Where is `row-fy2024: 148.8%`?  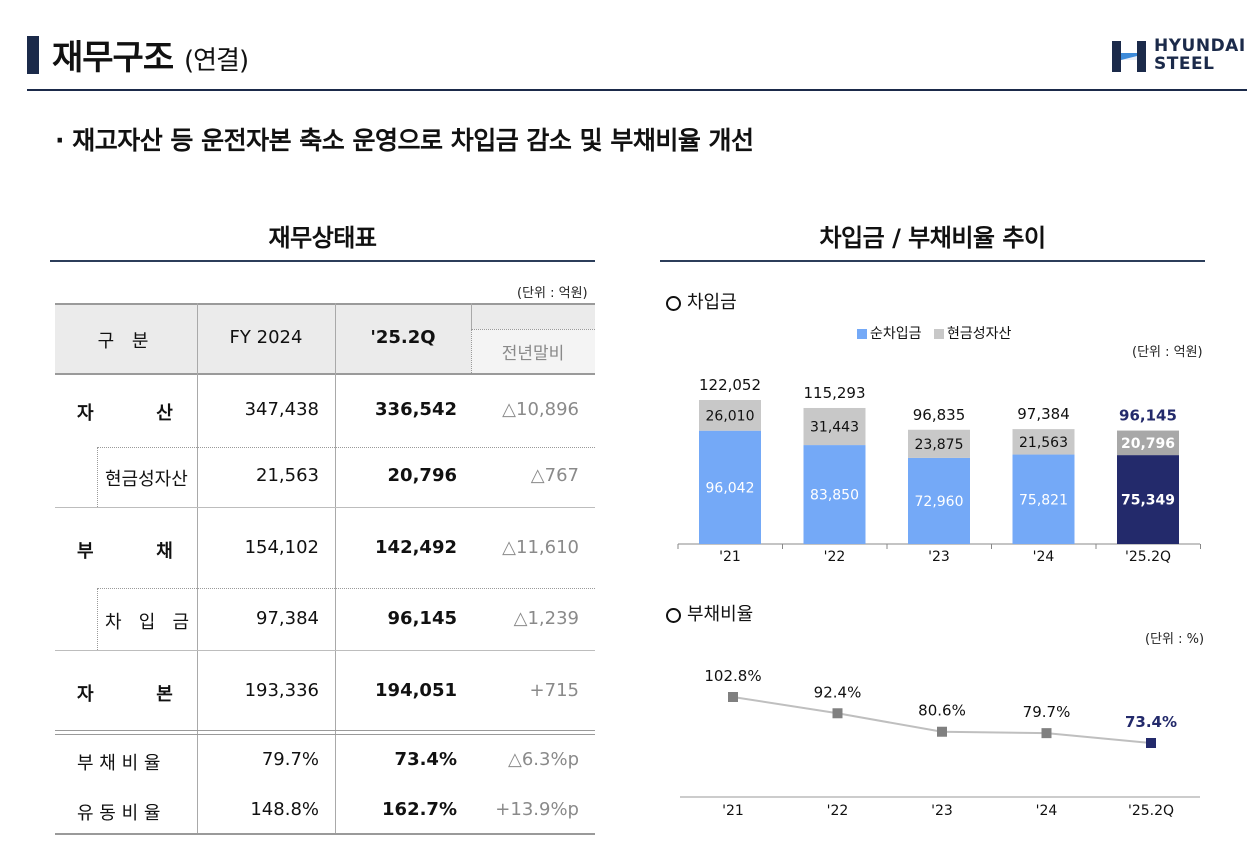 row-fy2024: 148.8% is located at coordinates (284, 809).